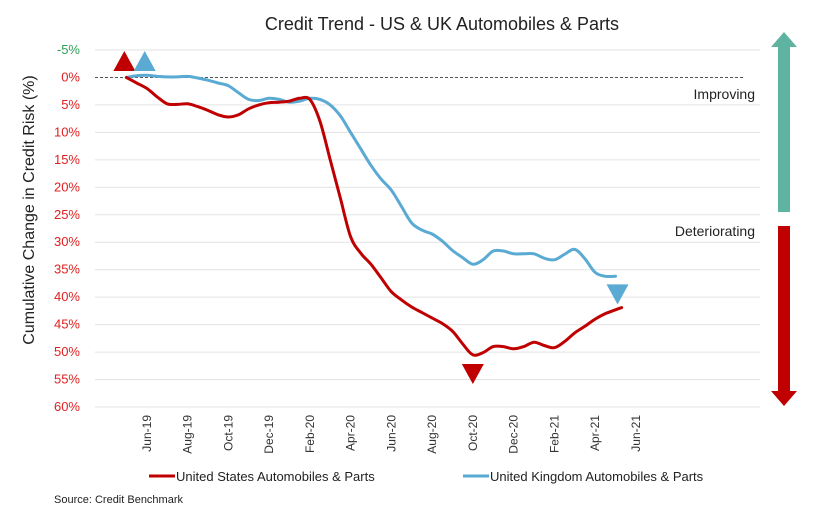  Describe the element at coordinates (784, 398) in the screenshot. I see `deteriorating-arrow-head` at that location.